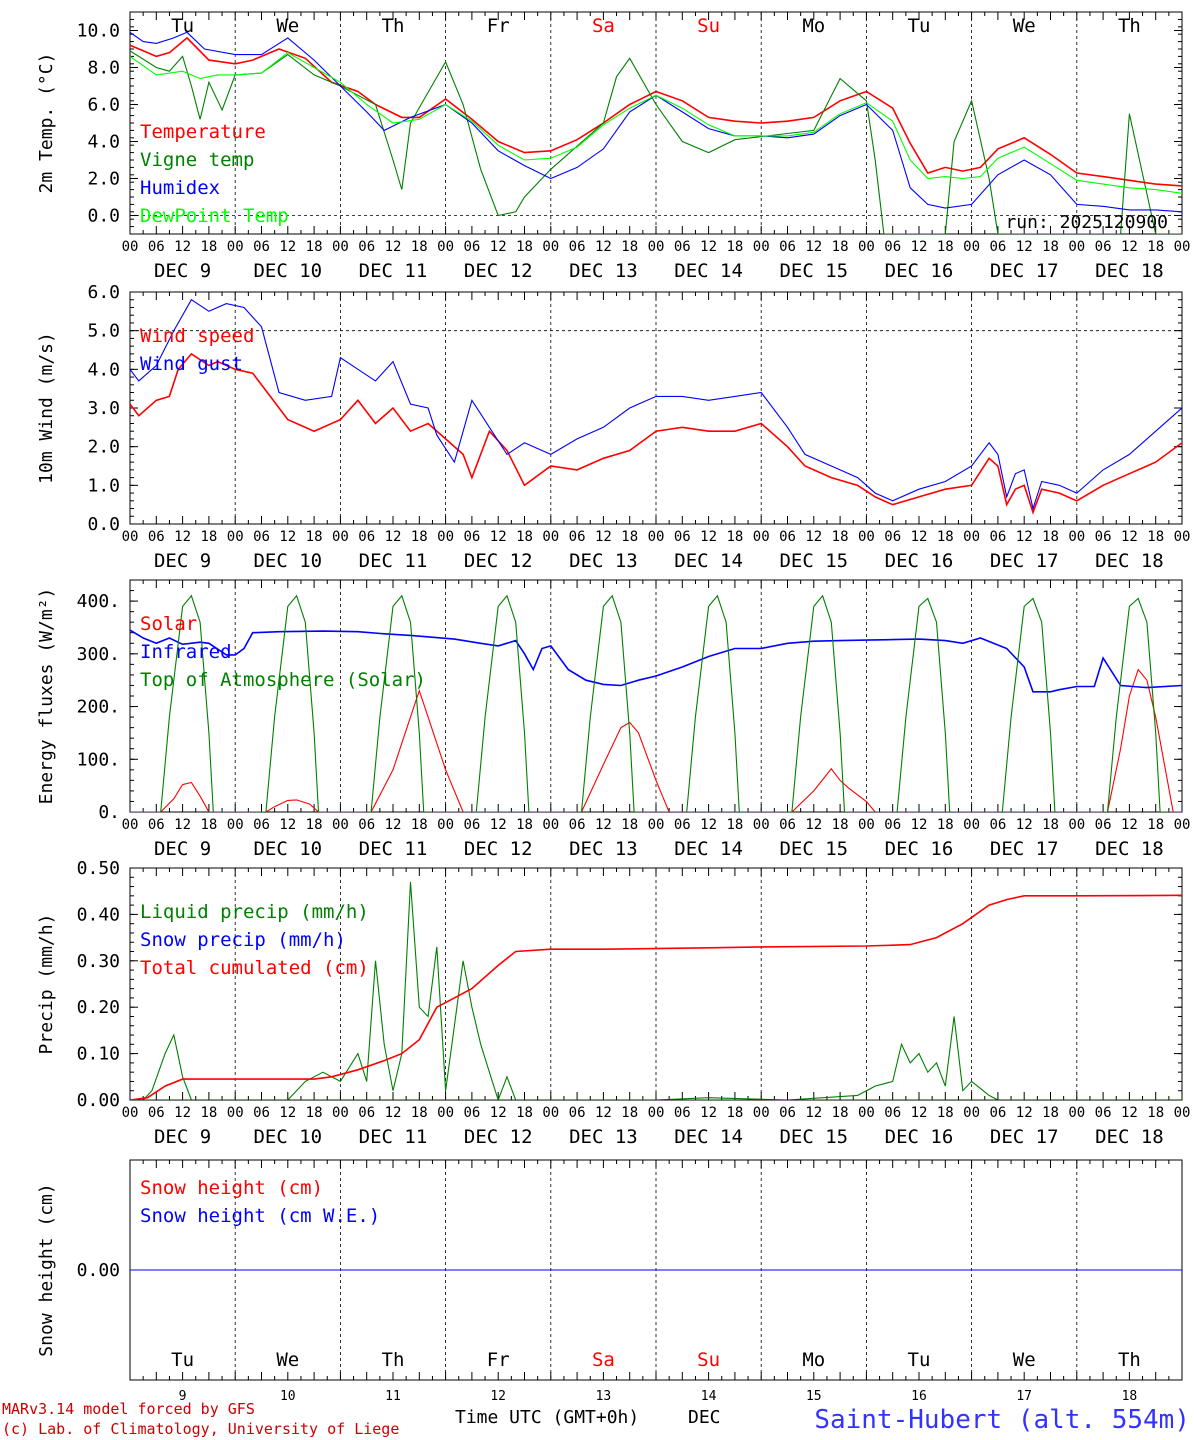 Image resolution: width=1194 pixels, height=1440 pixels. What do you see at coordinates (708, 26) in the screenshot?
I see `day-name: Su` at bounding box center [708, 26].